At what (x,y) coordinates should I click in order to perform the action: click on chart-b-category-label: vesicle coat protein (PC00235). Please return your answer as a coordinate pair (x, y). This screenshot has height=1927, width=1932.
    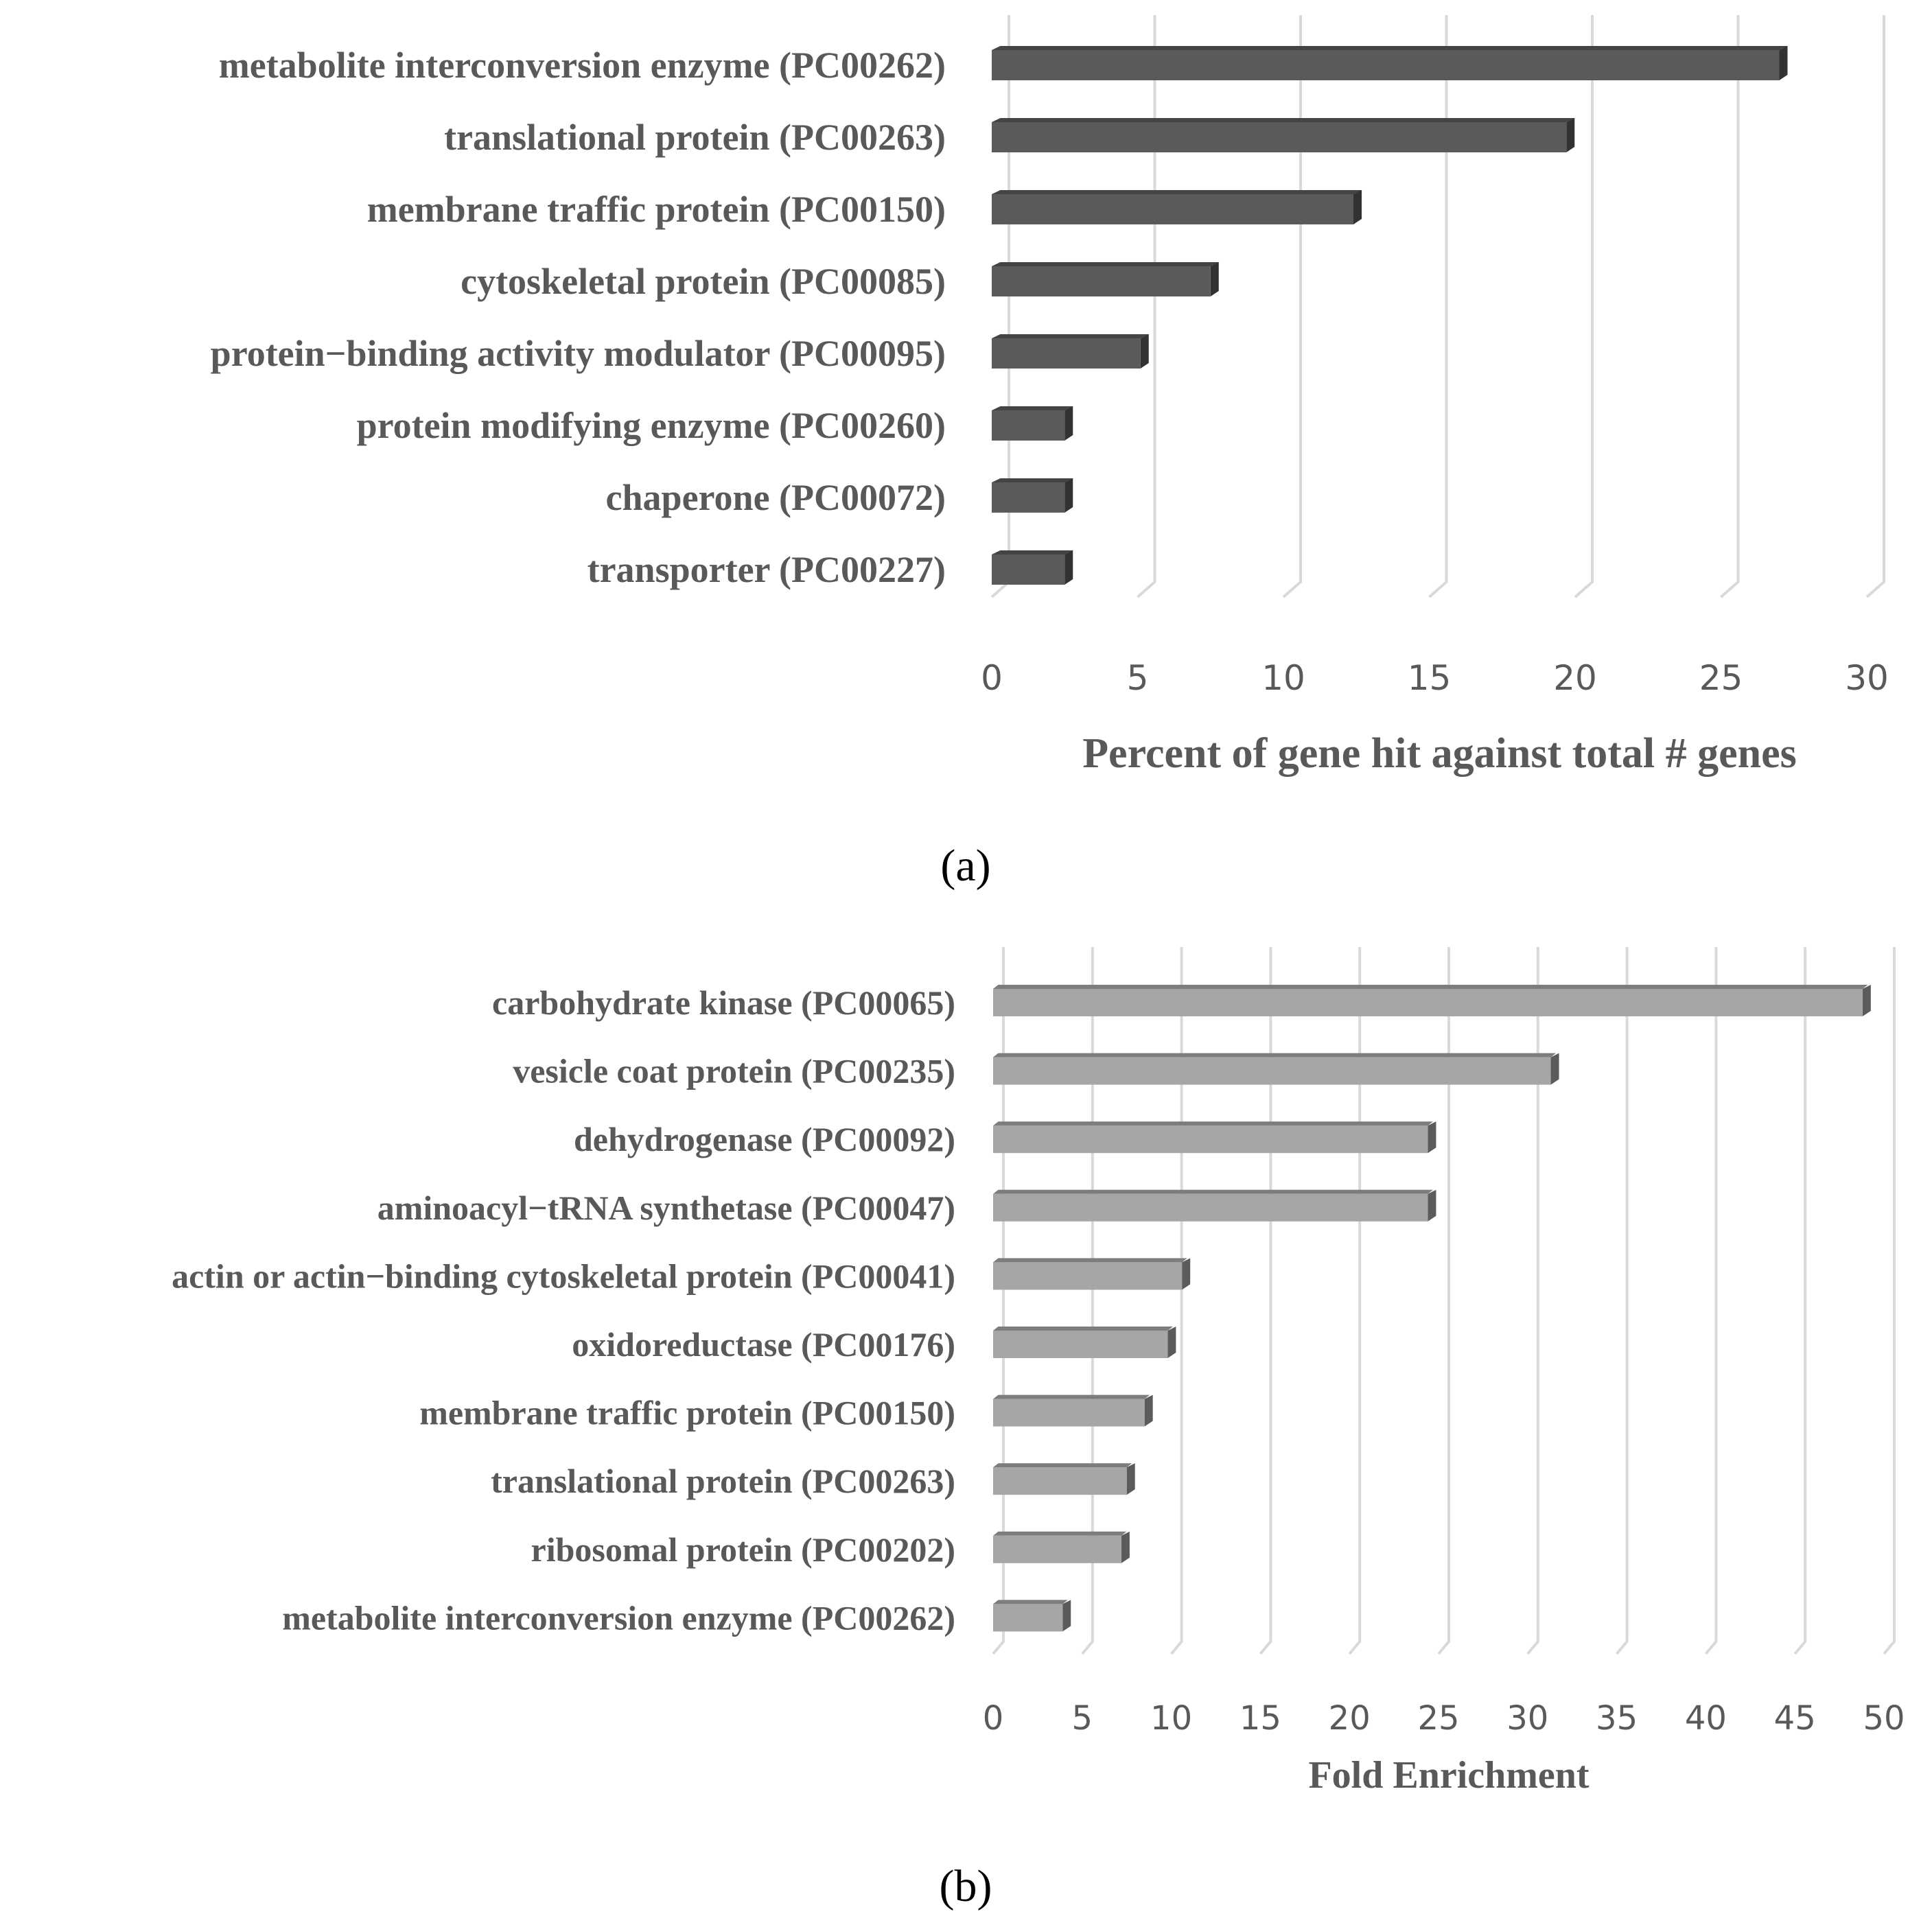
    Looking at the image, I should click on (734, 1071).